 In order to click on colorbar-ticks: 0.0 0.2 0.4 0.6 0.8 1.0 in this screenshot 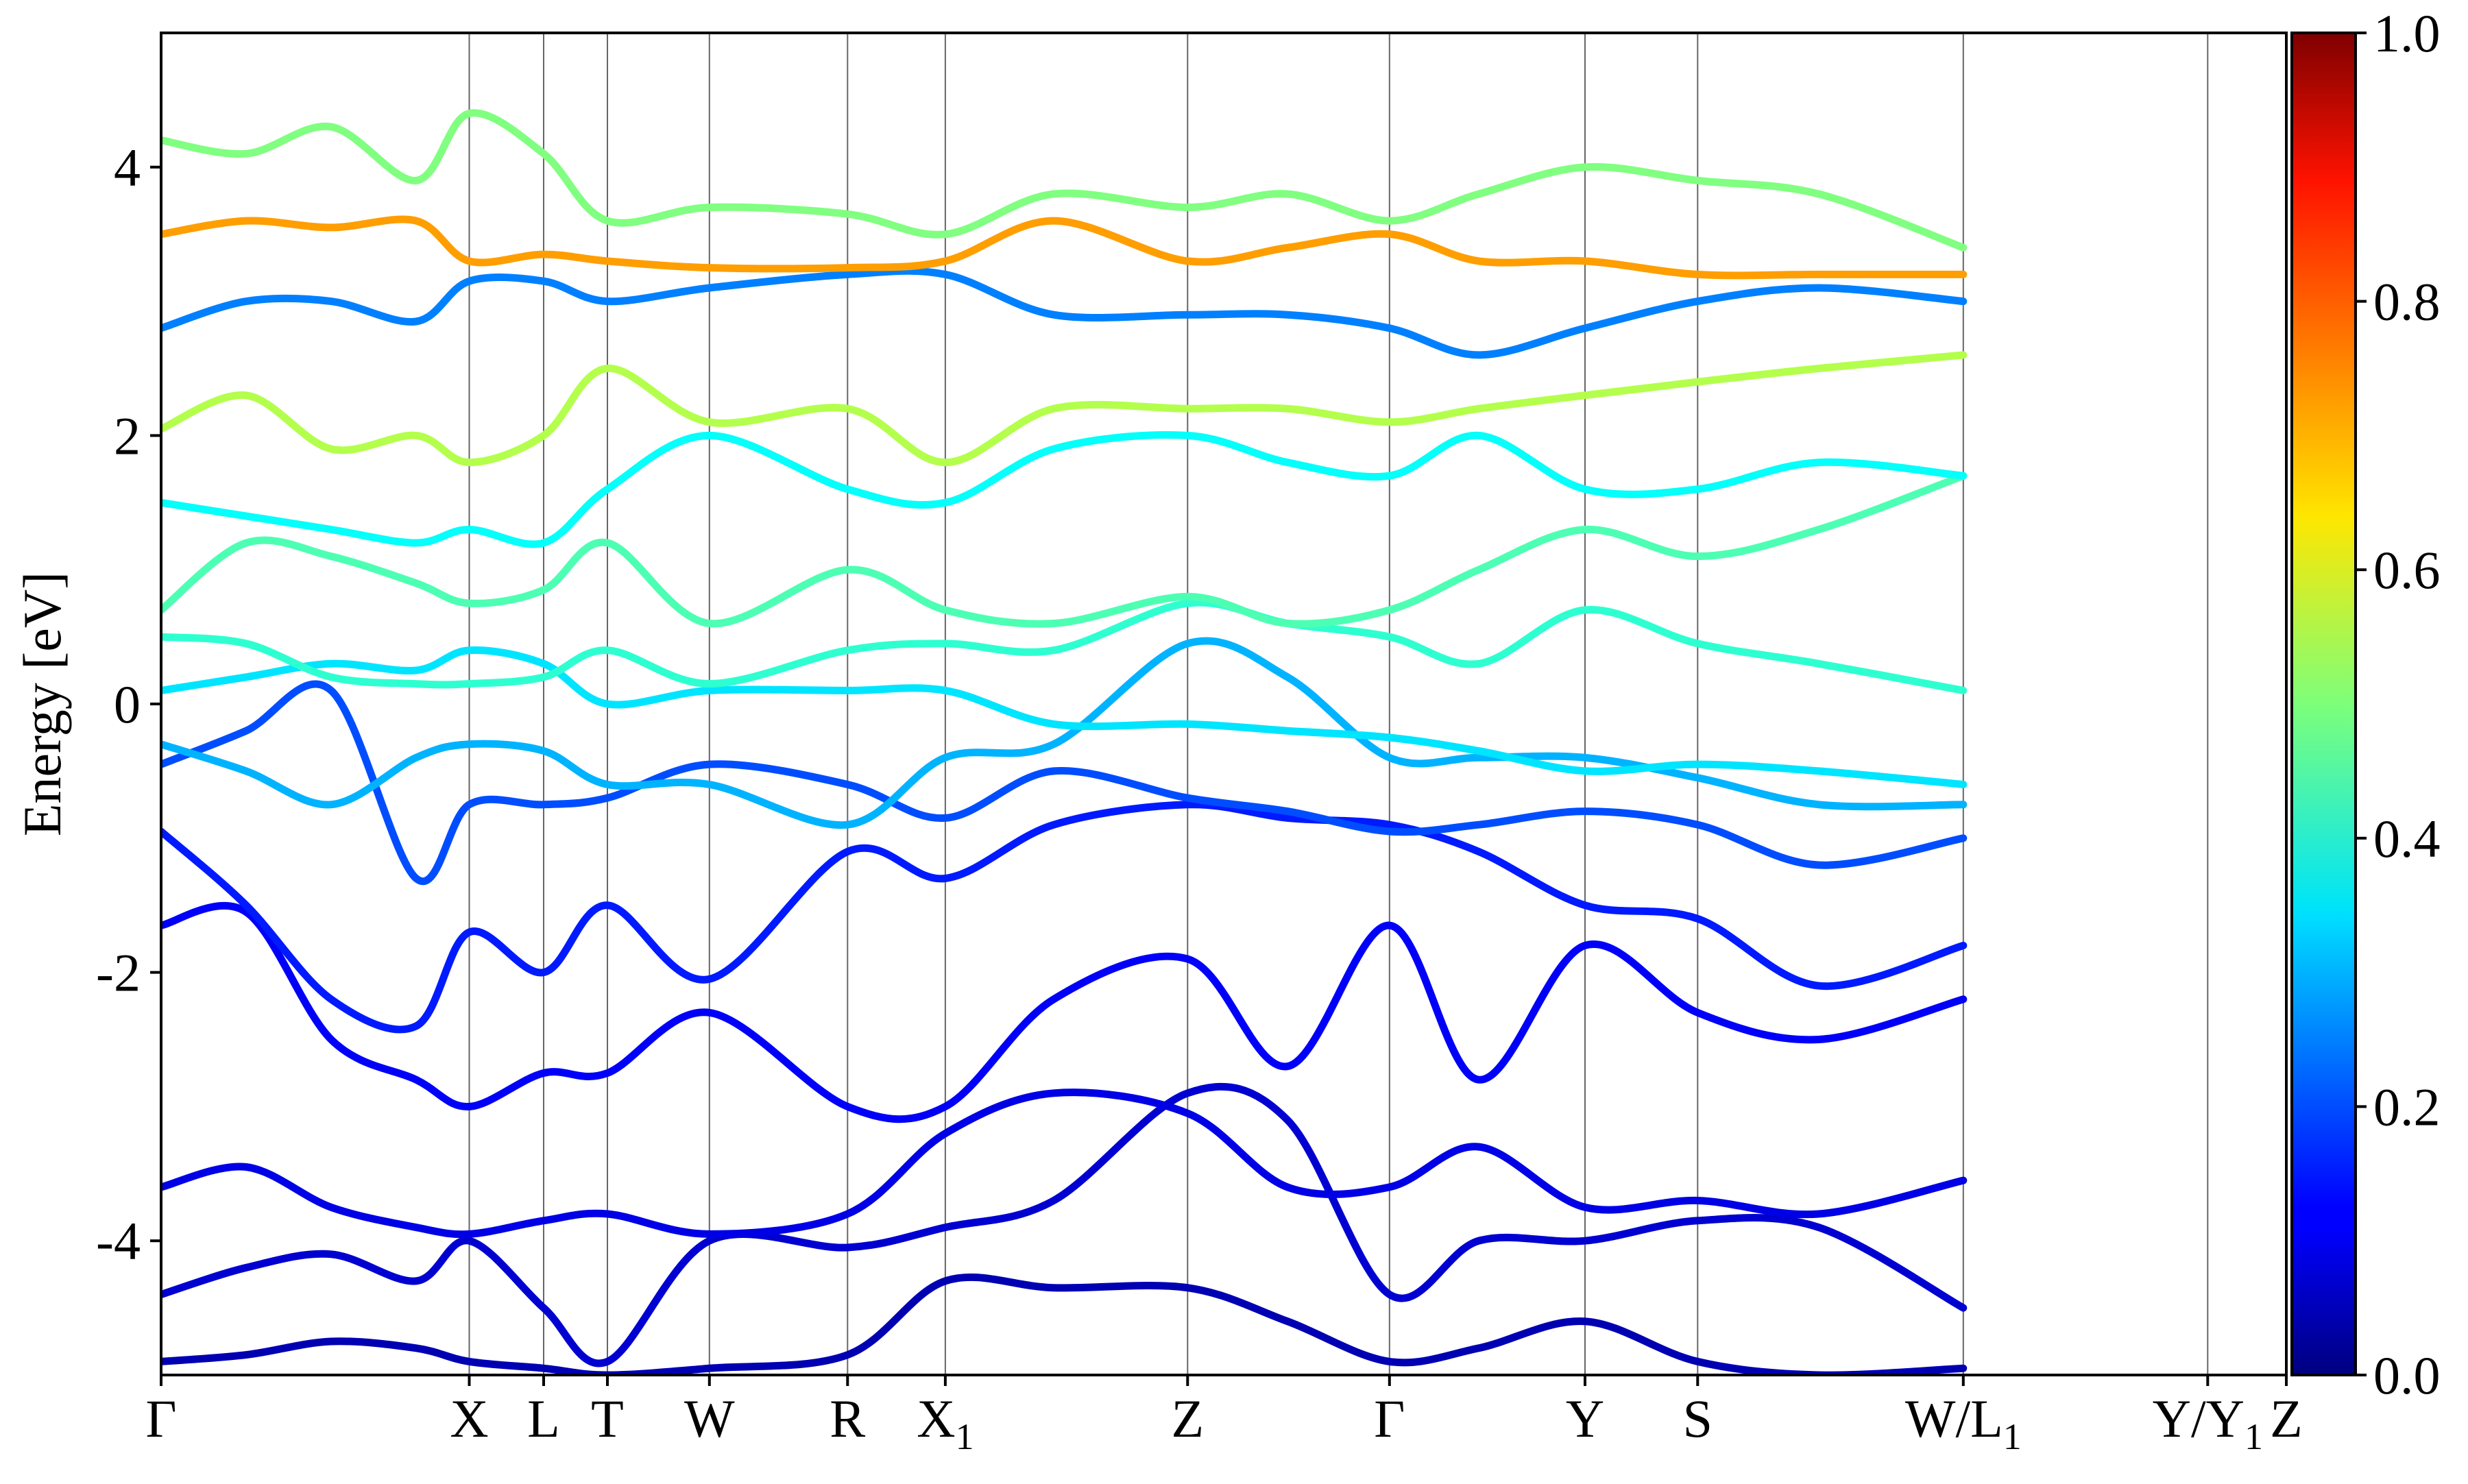, I will do `click(2399, 704)`.